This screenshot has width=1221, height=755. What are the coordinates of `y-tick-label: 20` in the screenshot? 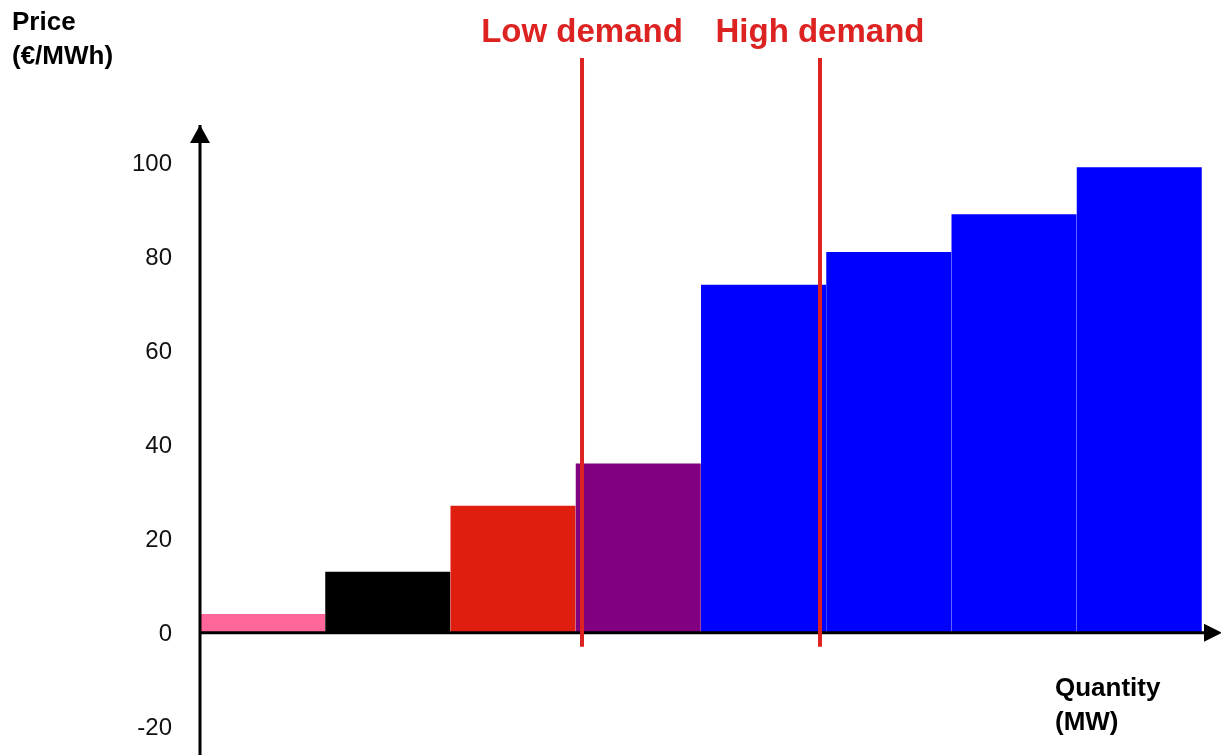 It's located at (158, 539).